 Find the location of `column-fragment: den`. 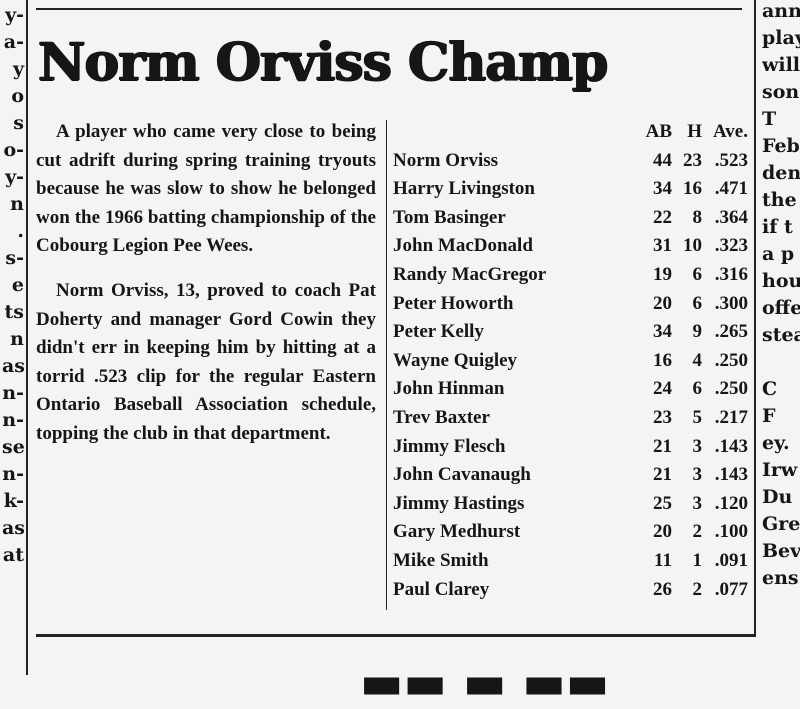

column-fragment: den is located at coordinates (781, 173).